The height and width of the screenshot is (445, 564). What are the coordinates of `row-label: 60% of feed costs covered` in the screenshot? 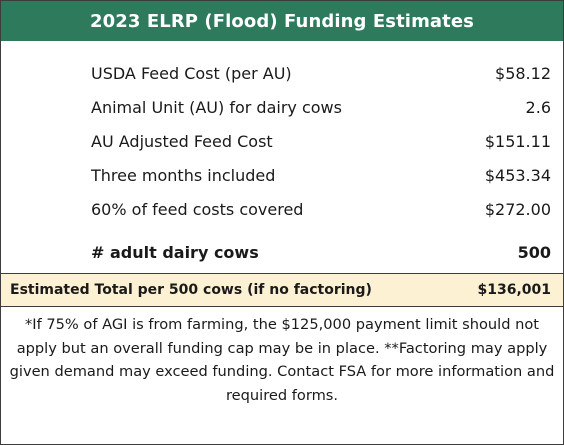 It's located at (197, 209).